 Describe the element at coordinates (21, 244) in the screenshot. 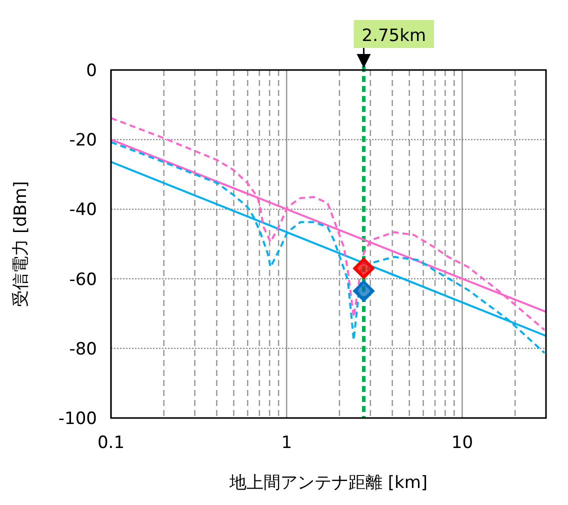

I see `y-axis-title: 受信電力 [dBm]` at that location.